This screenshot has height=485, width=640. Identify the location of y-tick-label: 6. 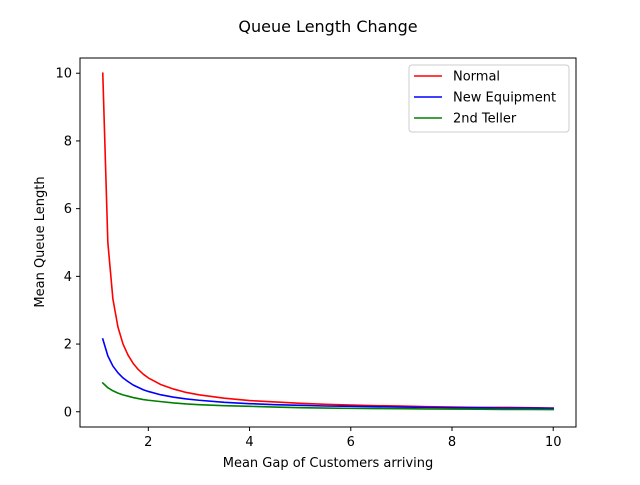
(68, 209).